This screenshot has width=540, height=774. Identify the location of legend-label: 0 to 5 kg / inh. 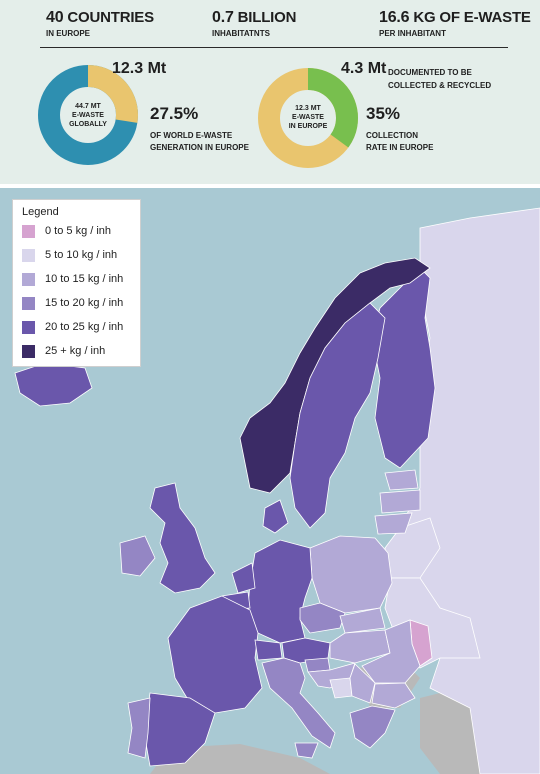
(78, 231).